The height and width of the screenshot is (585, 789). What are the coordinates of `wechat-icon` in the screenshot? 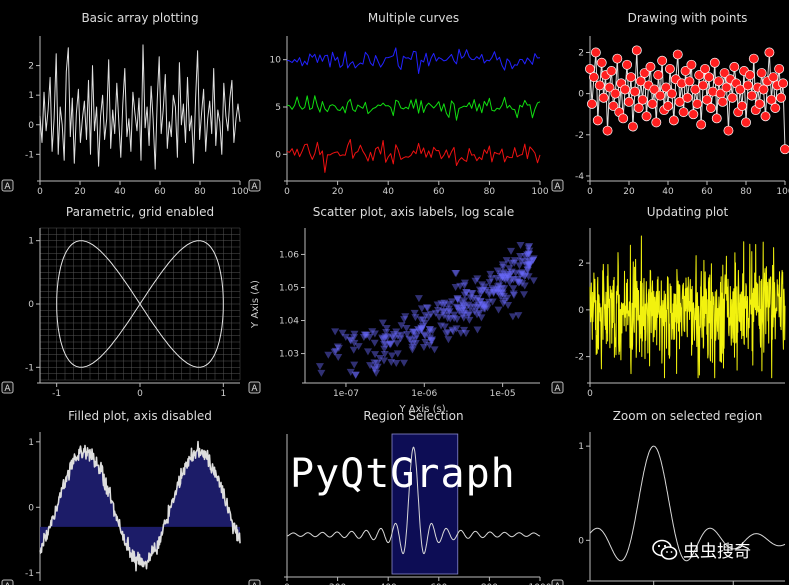 It's located at (665, 549).